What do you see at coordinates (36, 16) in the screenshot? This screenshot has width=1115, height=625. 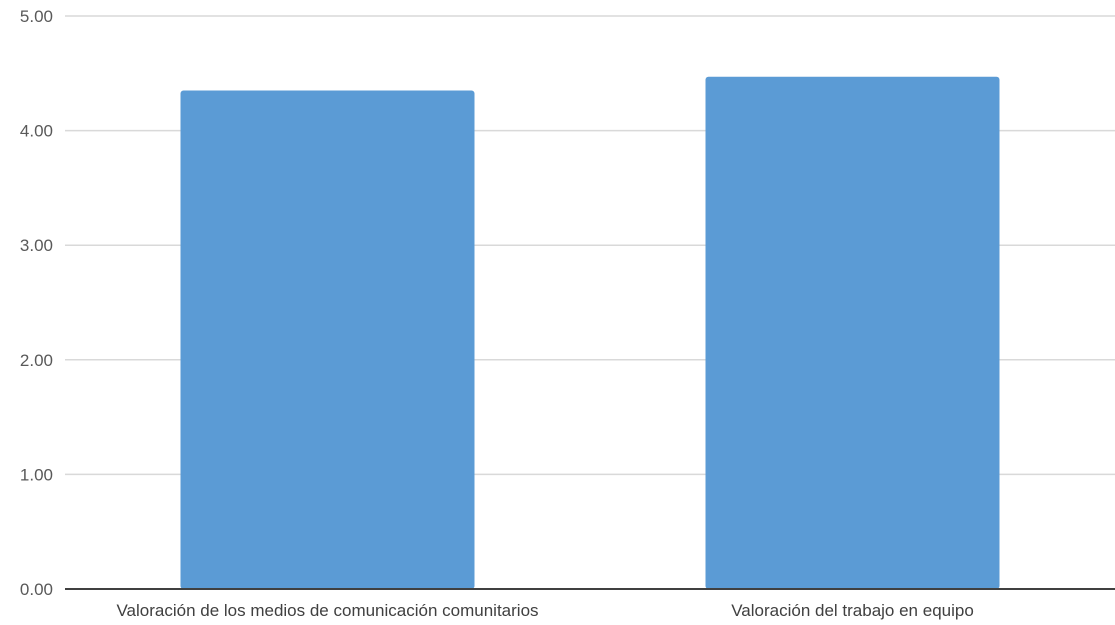 I see `y-tick-label: 5.00` at bounding box center [36, 16].